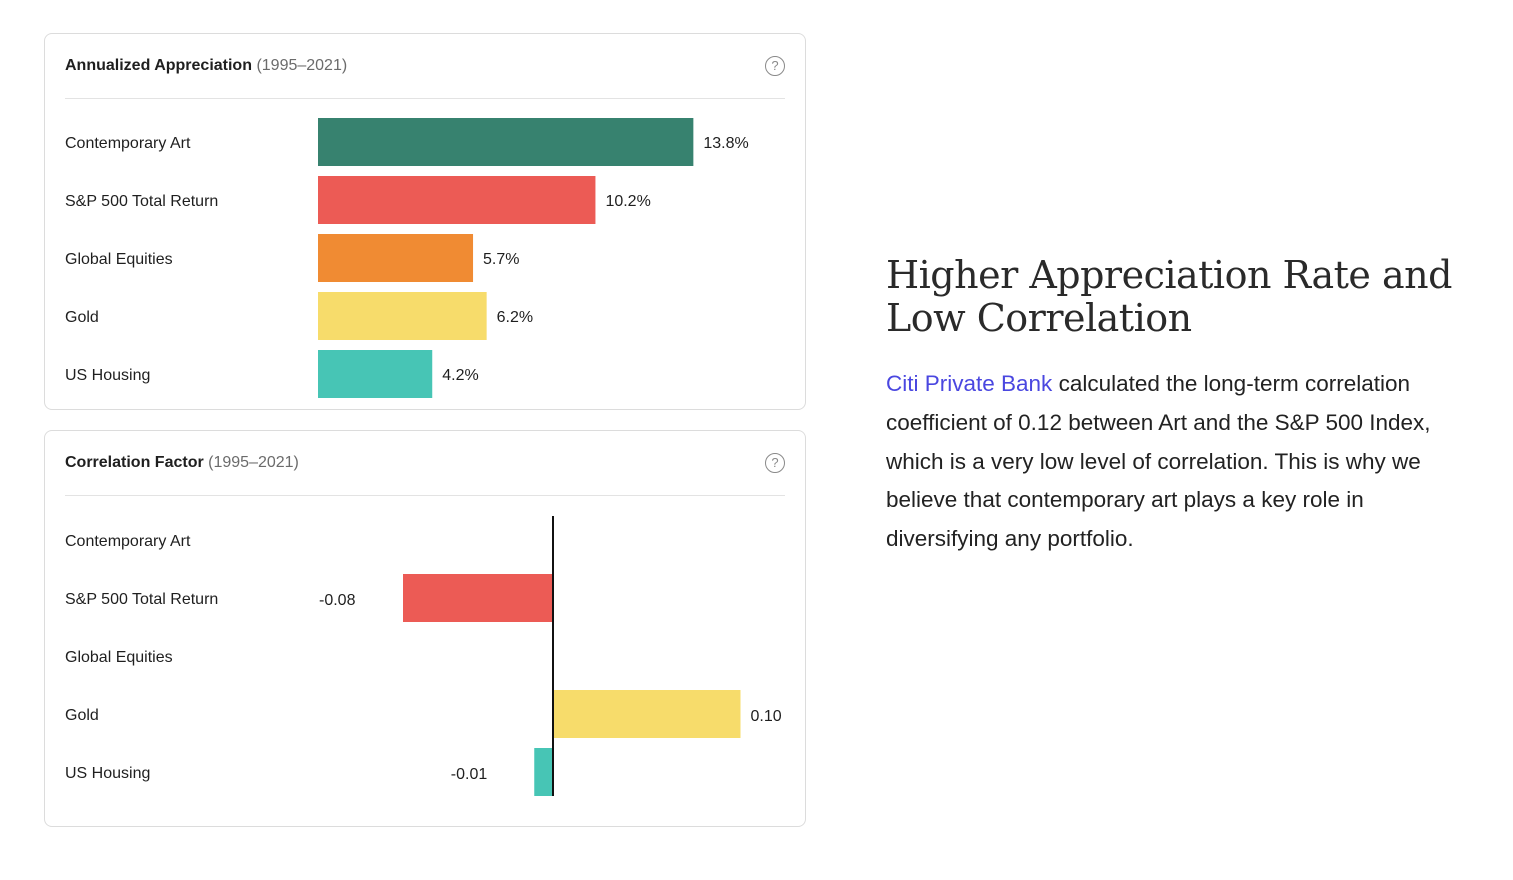  I want to click on appreciation-card-title: Annualized Appreciation (1995–2021), so click(206, 66).